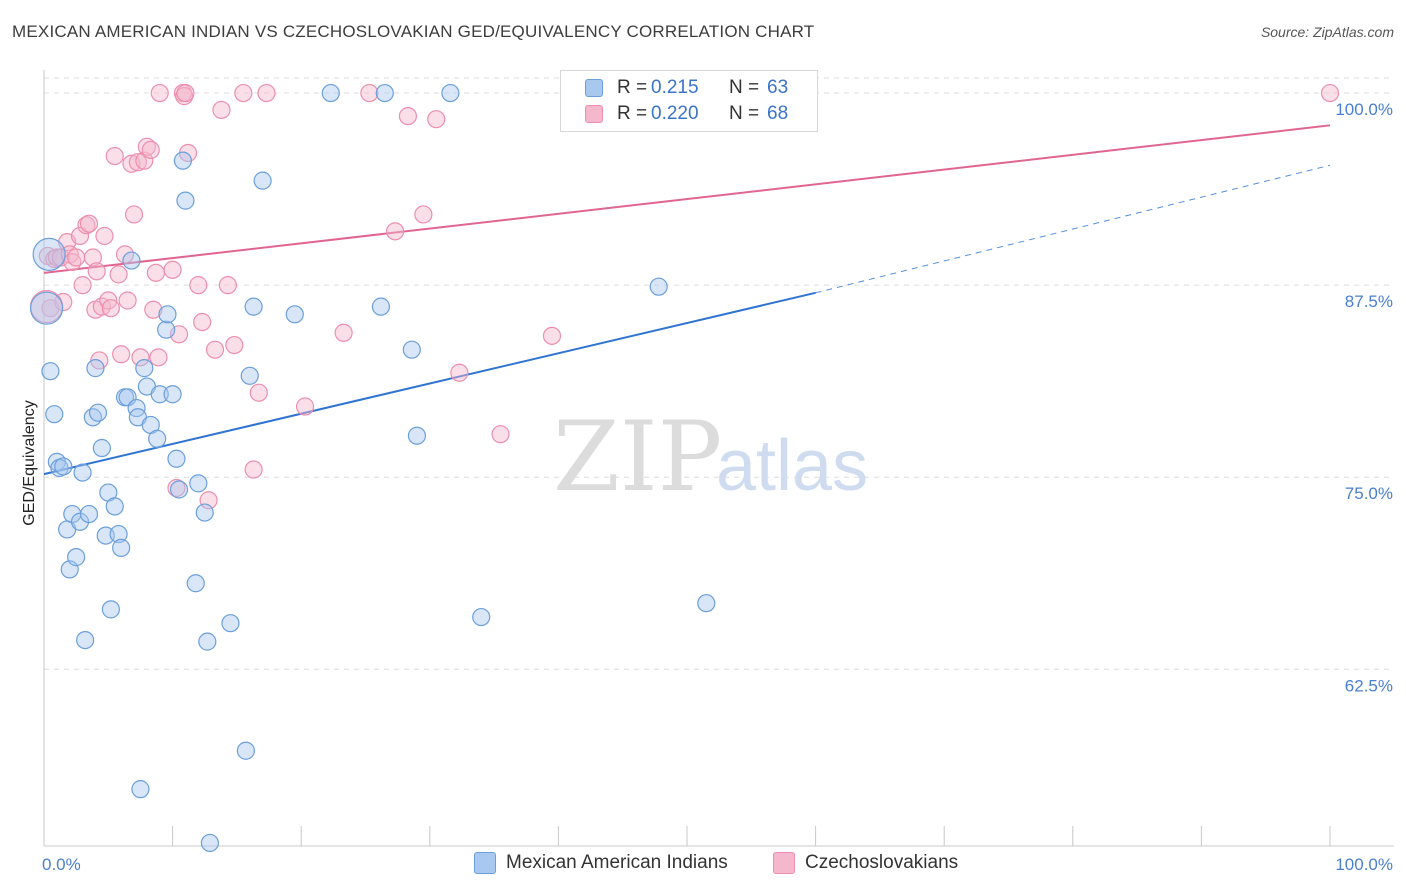 The image size is (1406, 892). Describe the element at coordinates (1369, 685) in the screenshot. I see `y-tick-label: 62.5%` at that location.